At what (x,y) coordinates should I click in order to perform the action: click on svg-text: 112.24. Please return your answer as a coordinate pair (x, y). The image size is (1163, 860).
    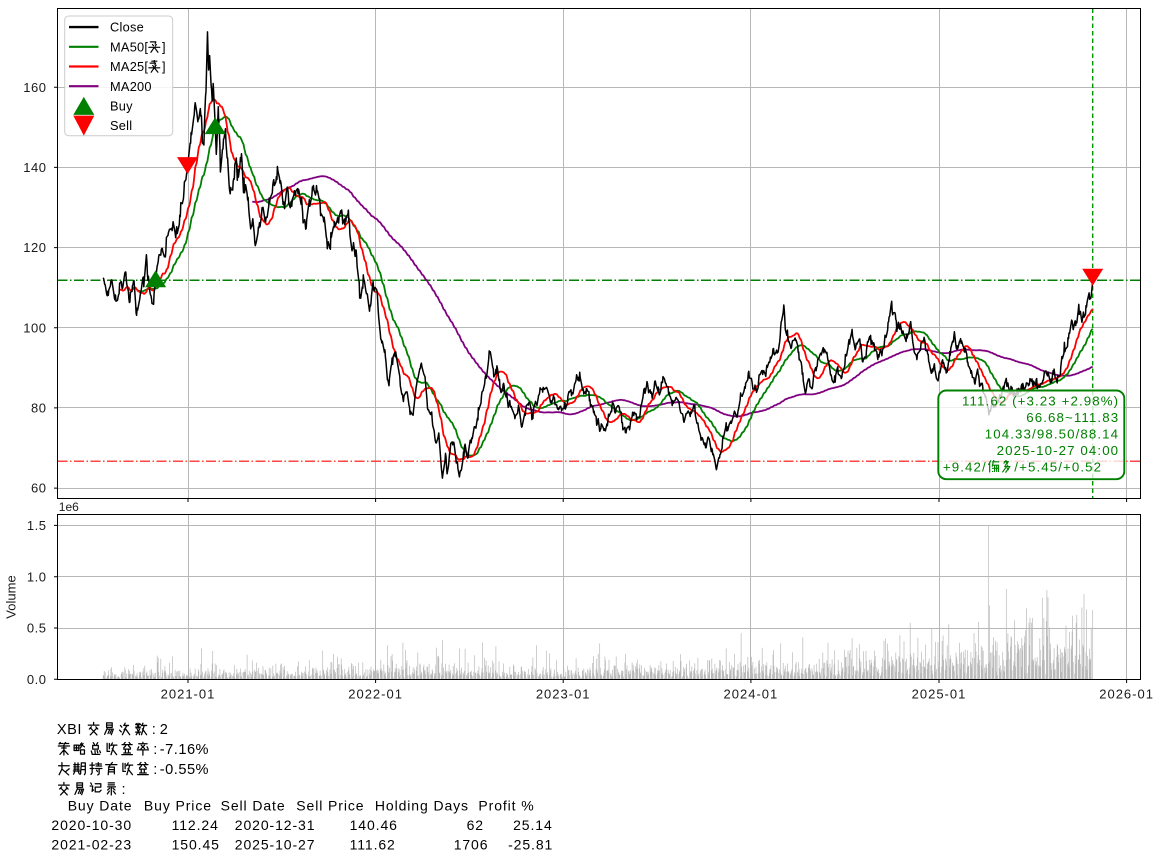
    Looking at the image, I should click on (195, 825).